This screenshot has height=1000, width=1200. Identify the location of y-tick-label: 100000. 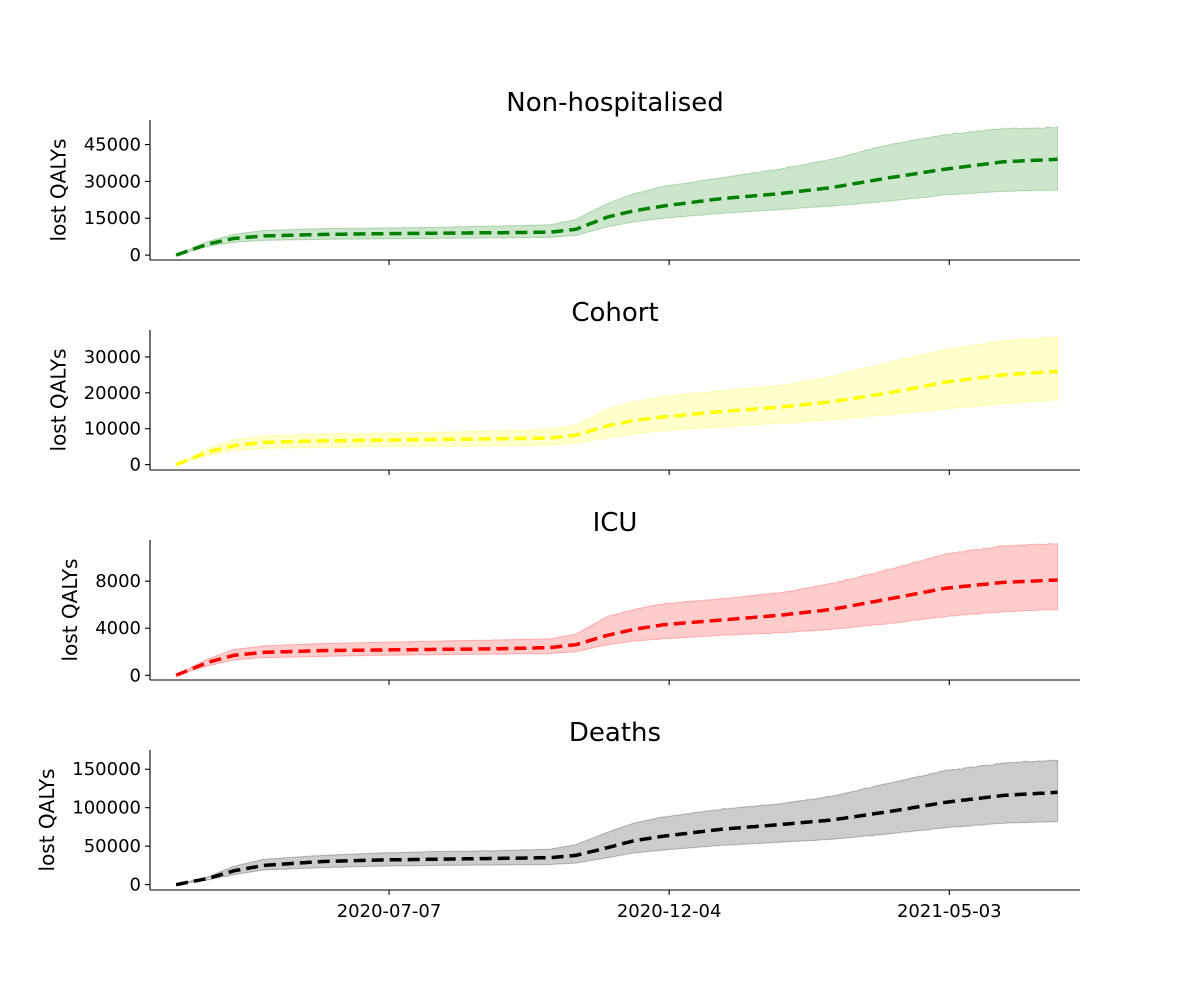
(106, 808).